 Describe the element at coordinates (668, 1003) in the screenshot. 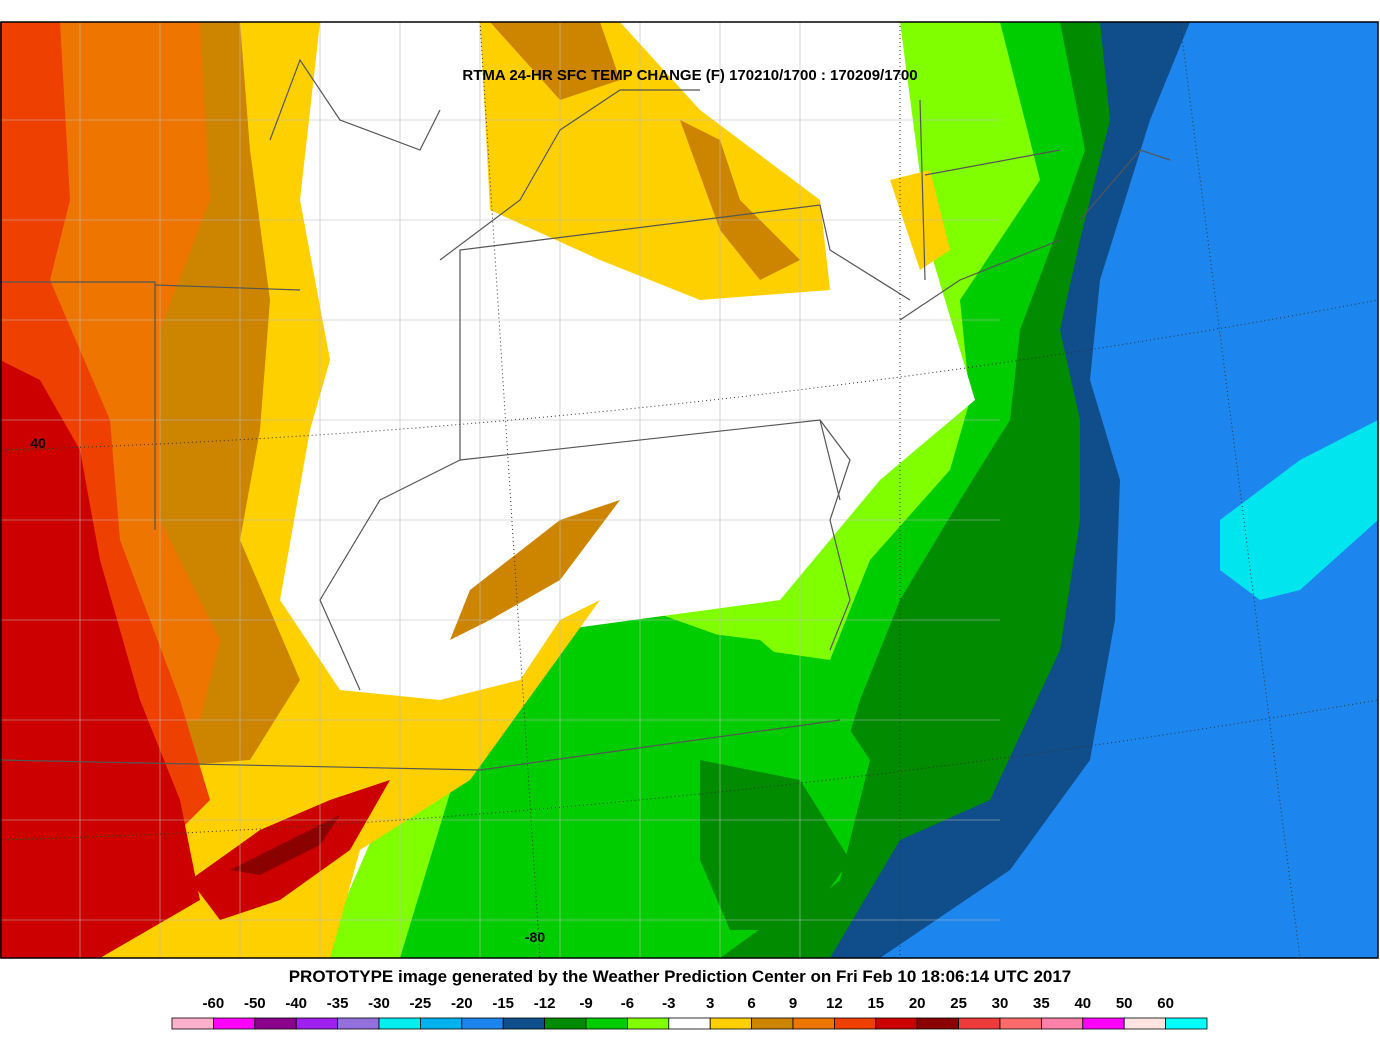

I see `legend-label: -3` at that location.